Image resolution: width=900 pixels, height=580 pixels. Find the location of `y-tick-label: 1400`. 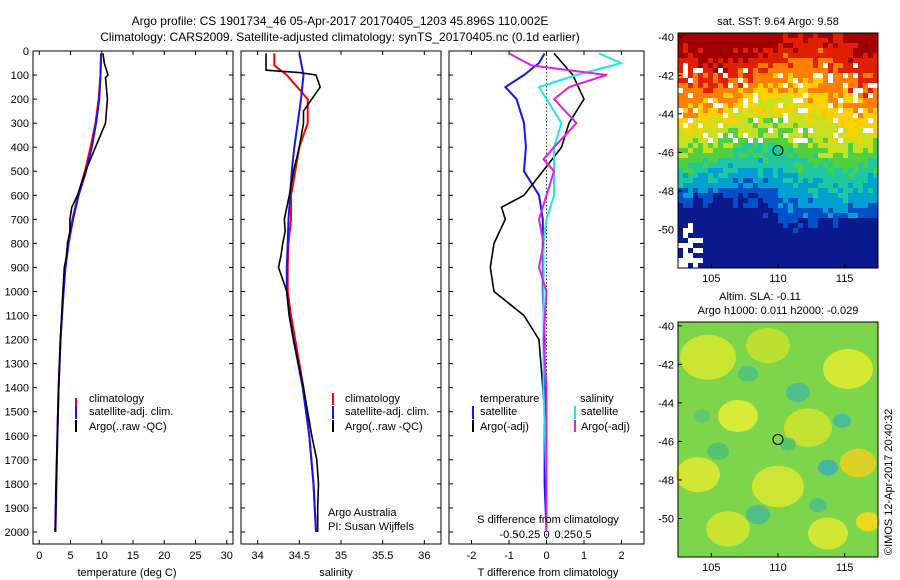

y-tick-label: 1400 is located at coordinates (17, 389).